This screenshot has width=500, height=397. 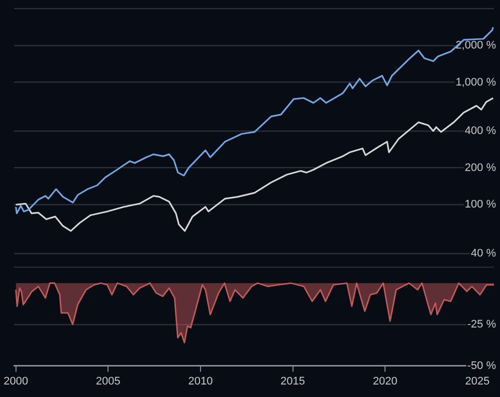 What do you see at coordinates (483, 253) in the screenshot?
I see `y-tick-label: 40 %` at bounding box center [483, 253].